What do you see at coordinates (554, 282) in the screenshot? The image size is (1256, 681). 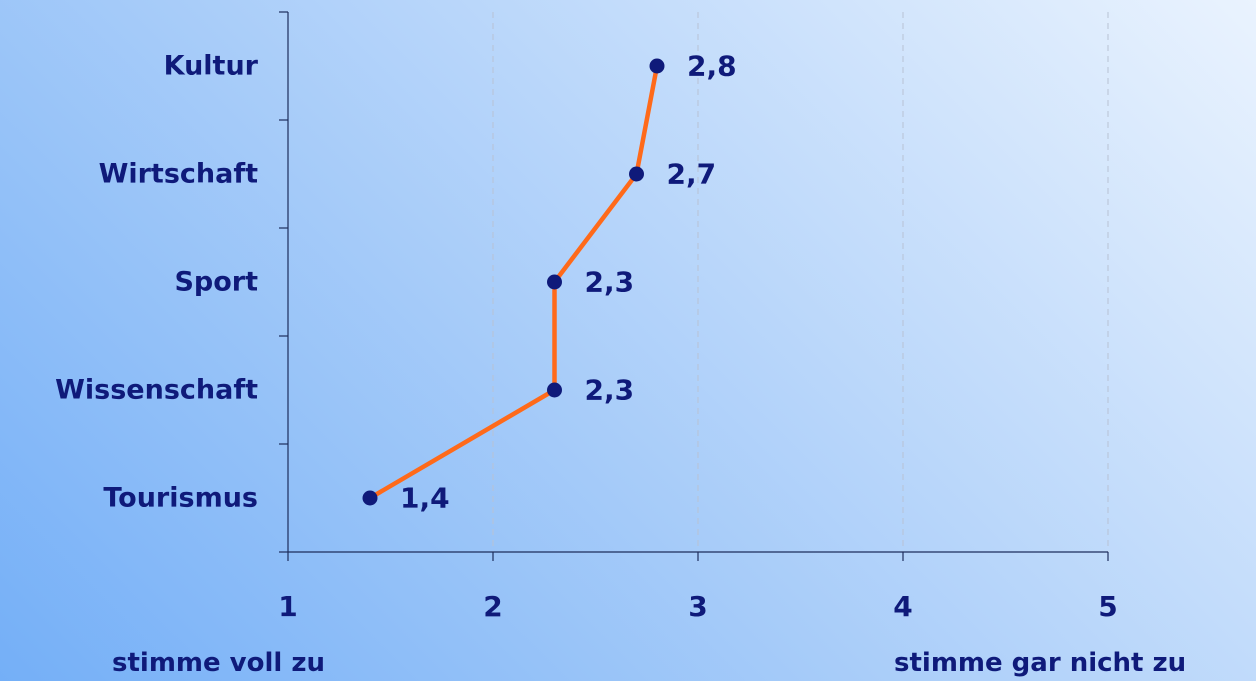 I see `data-point-sport` at bounding box center [554, 282].